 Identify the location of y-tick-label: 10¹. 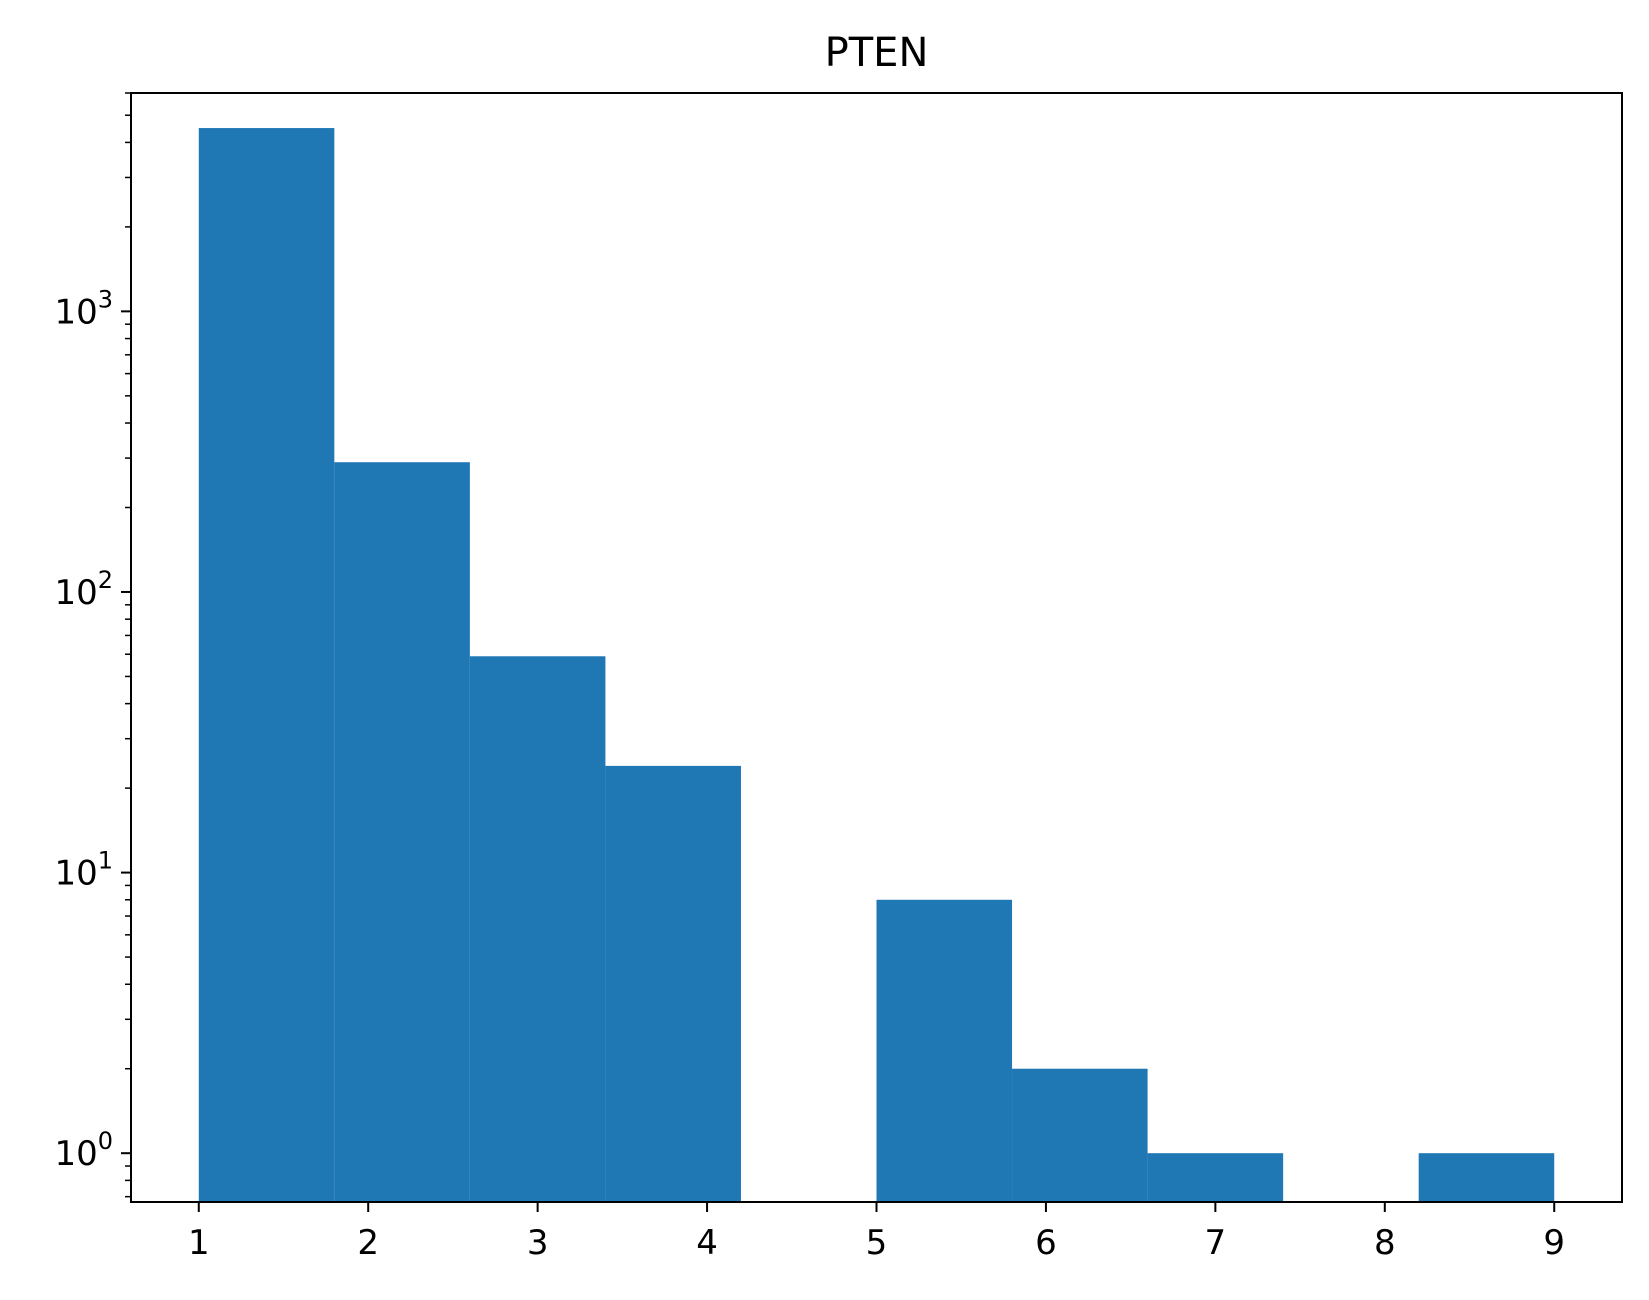
(83, 870).